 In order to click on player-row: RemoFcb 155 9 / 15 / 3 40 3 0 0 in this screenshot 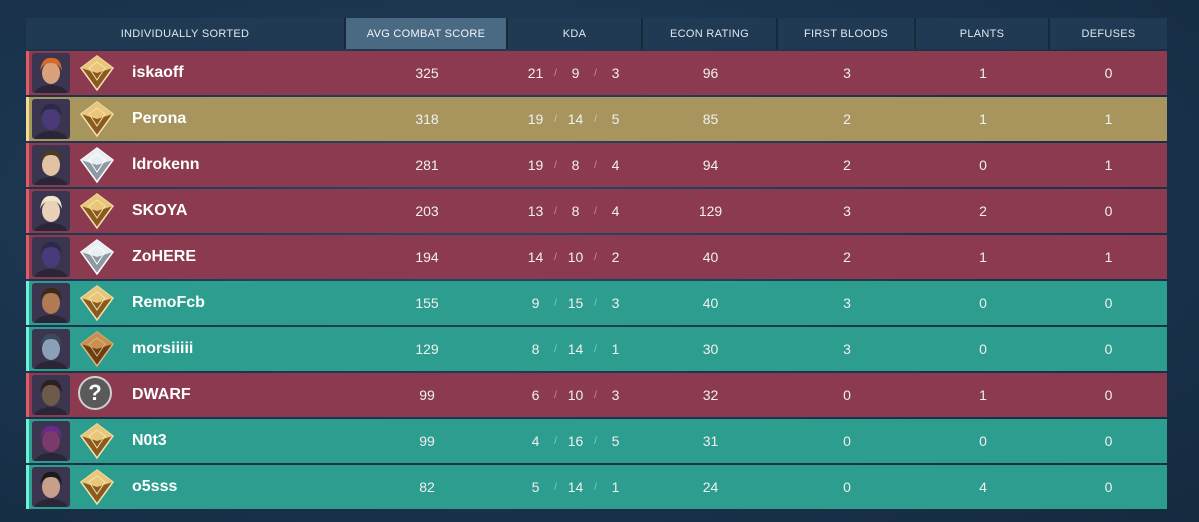, I will do `click(596, 303)`.